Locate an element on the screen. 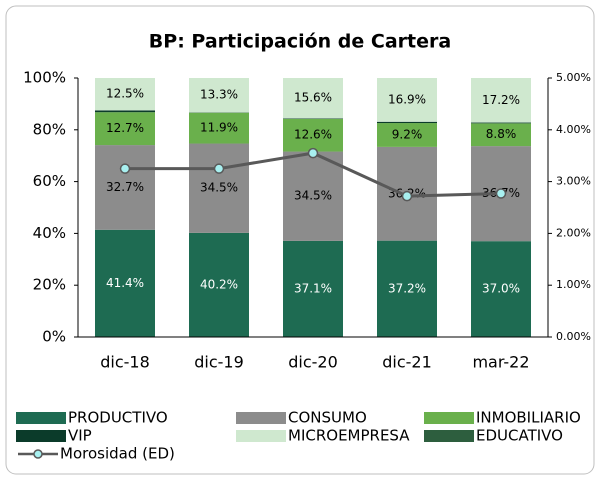 The image size is (600, 484). data-label: 9.2% is located at coordinates (407, 134).